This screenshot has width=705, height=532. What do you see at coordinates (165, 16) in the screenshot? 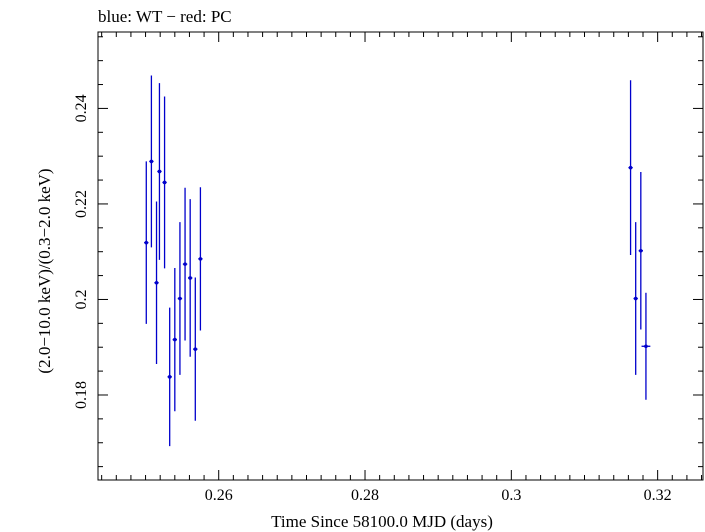
I see `chart-title: blue: WT − red: PC` at bounding box center [165, 16].